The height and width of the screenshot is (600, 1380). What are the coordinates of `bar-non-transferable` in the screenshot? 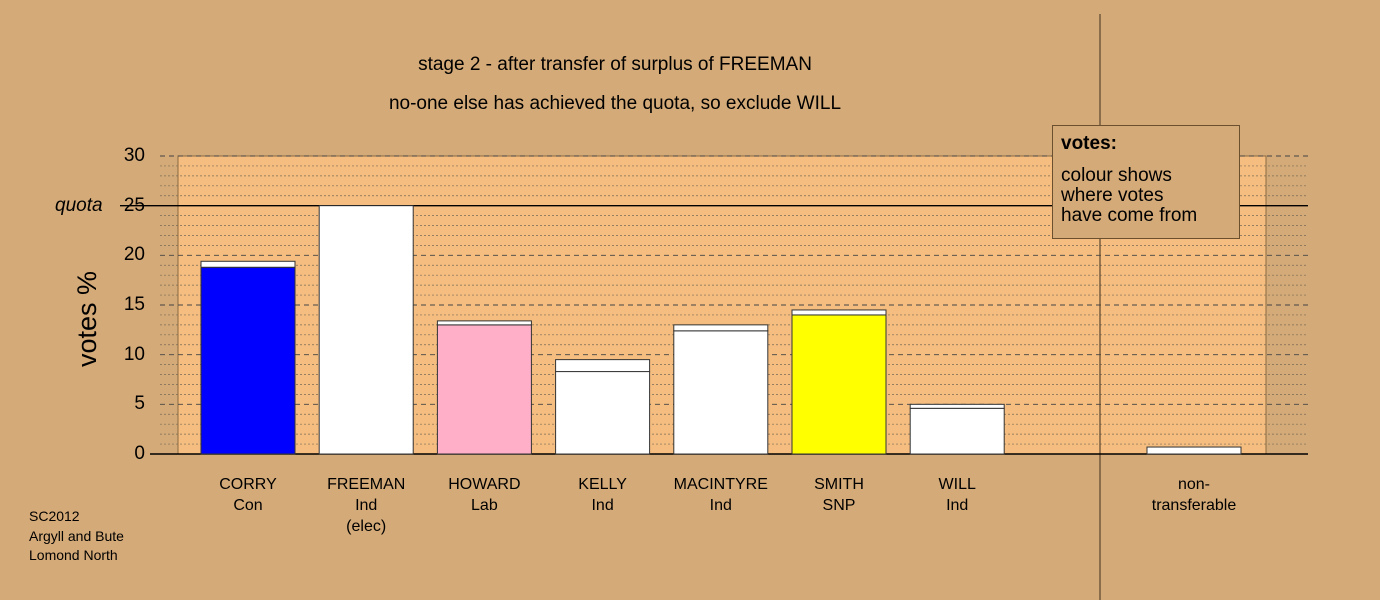 It's located at (1194, 450).